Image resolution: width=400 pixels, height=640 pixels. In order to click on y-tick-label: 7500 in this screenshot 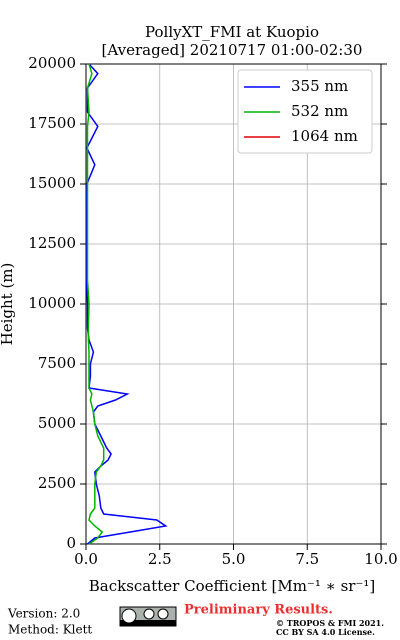, I will do `click(57, 363)`.